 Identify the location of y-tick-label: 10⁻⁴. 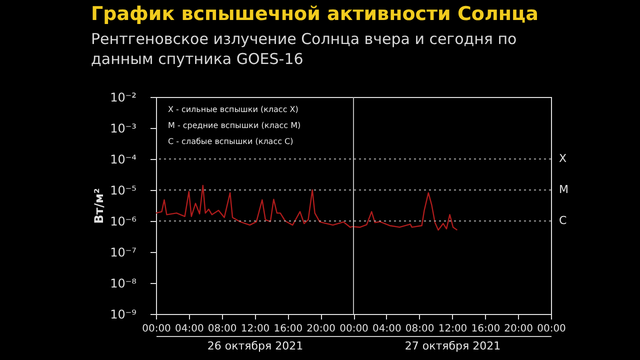
(123, 159).